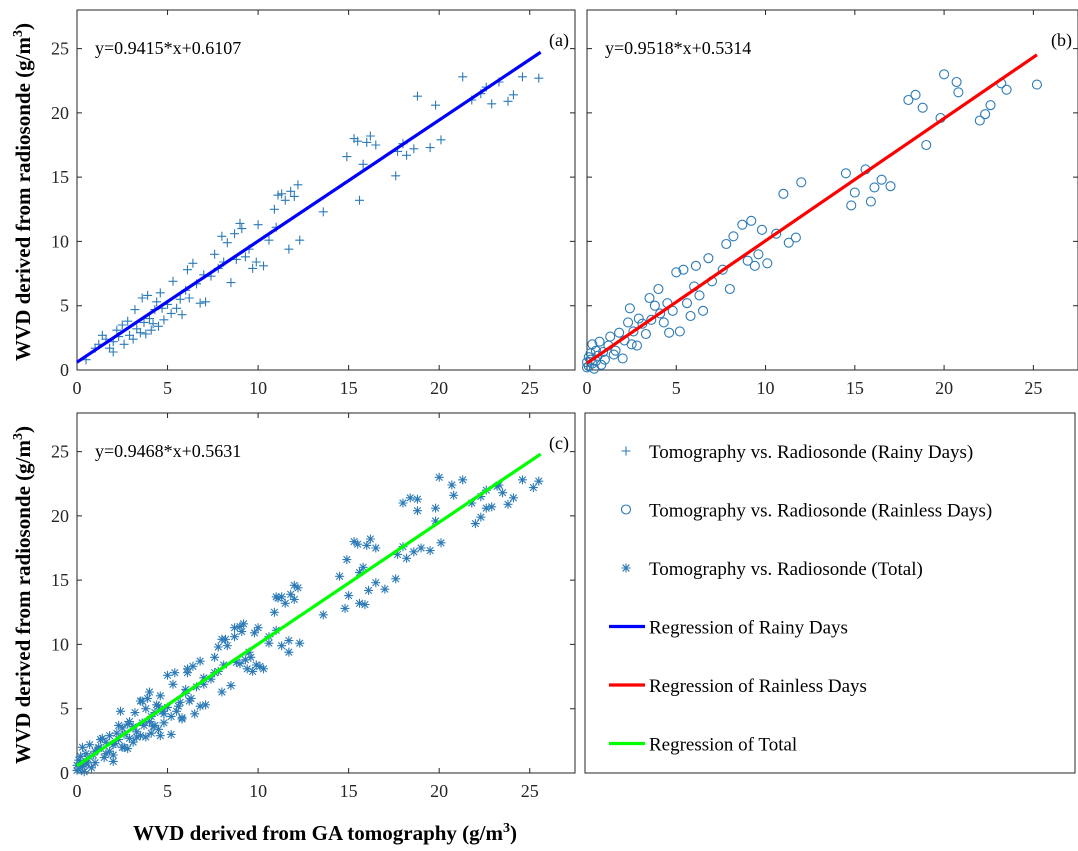 This screenshot has width=1078, height=851. What do you see at coordinates (258, 388) in the screenshot?
I see `x-tick-label: 10` at bounding box center [258, 388].